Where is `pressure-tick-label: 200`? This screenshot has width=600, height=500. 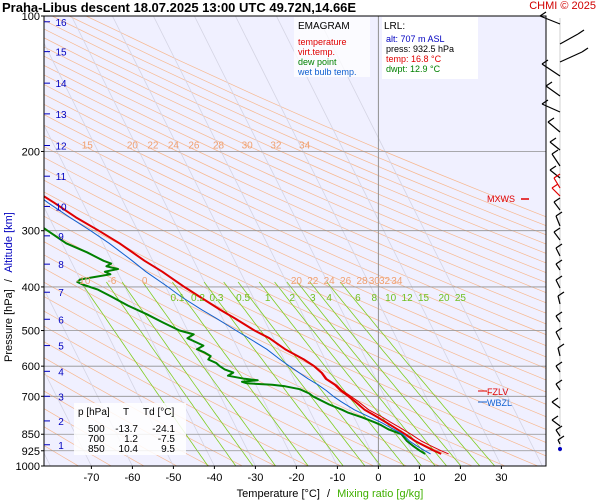 pressure-tick-label: 200 is located at coordinates (31, 152).